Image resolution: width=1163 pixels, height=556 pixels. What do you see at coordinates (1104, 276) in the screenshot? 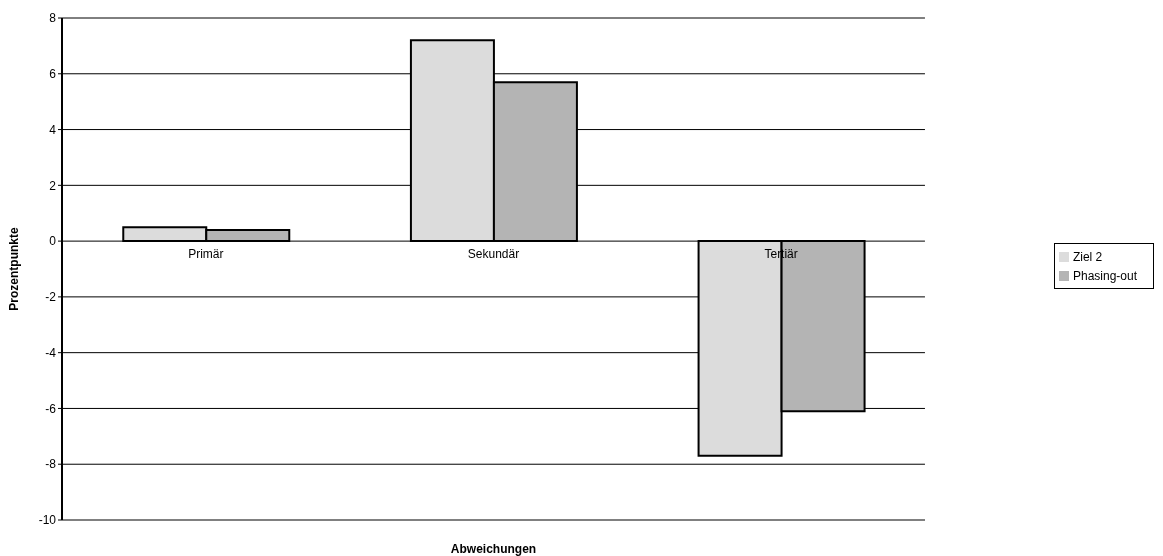
I see `legend-label: Phasing-out` at bounding box center [1104, 276].